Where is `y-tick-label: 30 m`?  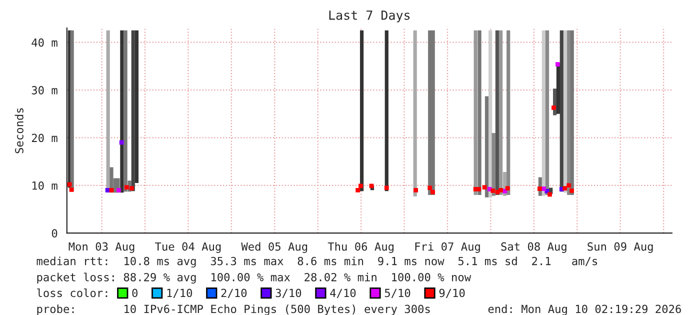 y-tick-label: 30 m is located at coordinates (45, 90).